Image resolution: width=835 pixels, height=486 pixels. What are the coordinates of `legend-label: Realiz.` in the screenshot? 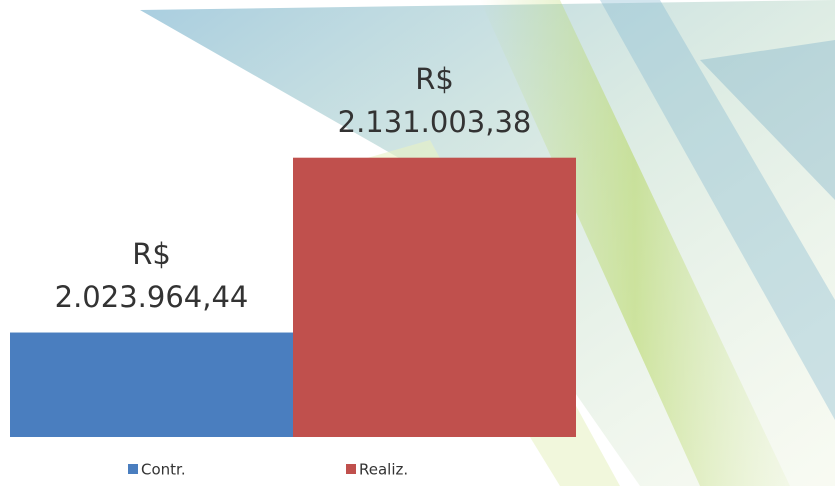 It's located at (383, 470).